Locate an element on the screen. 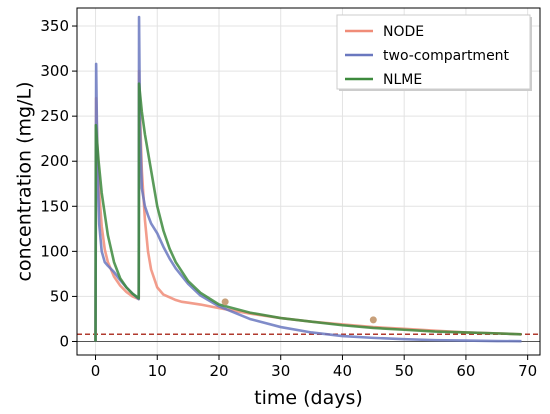  y-tick-label: 250 is located at coordinates (54, 116).